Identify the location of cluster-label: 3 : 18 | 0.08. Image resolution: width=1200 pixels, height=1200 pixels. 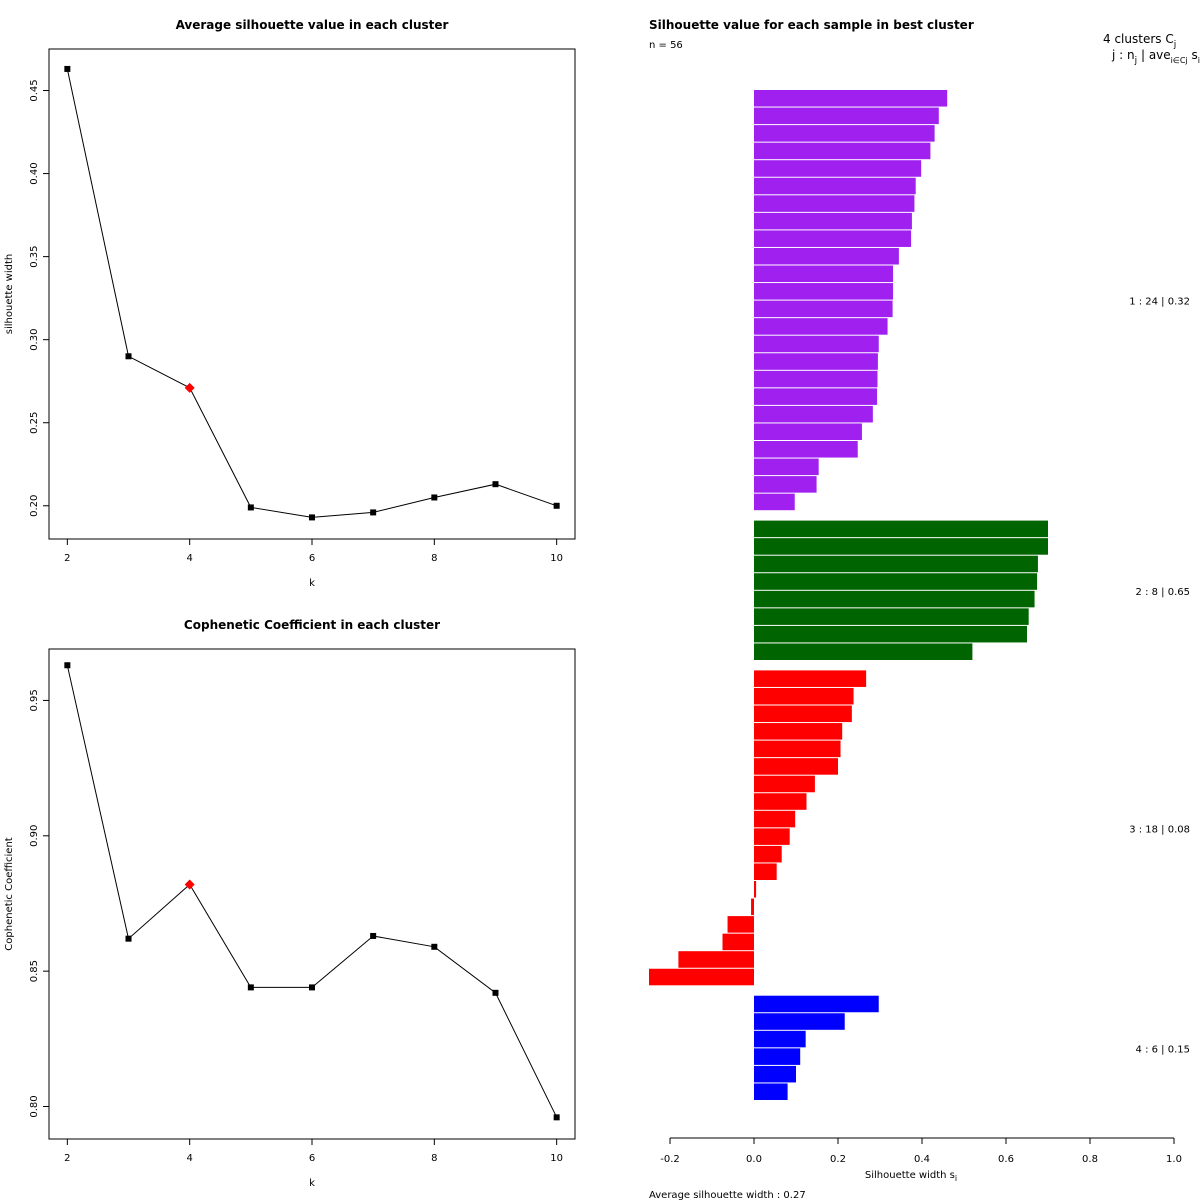
(1159, 829).